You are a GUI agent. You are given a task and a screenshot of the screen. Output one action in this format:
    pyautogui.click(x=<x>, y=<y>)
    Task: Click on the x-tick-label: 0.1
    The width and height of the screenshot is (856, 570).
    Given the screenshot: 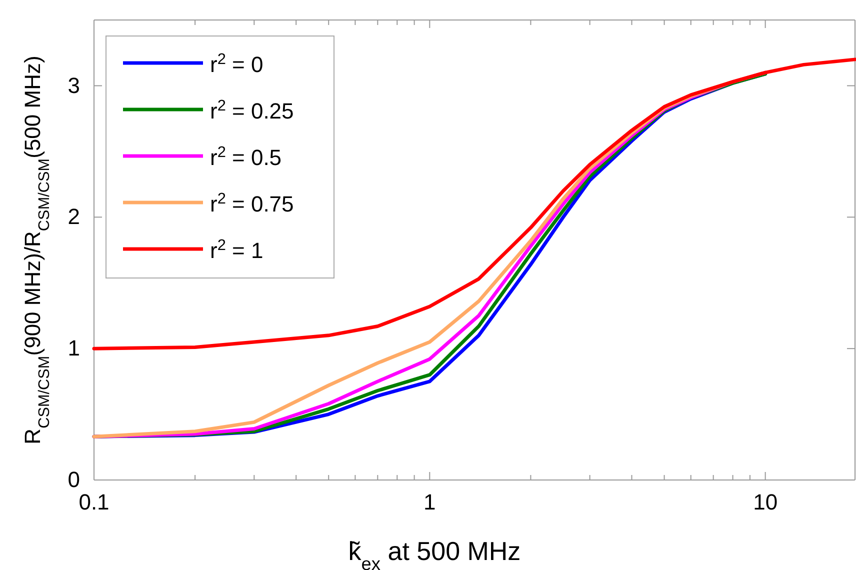 What is the action you would take?
    pyautogui.click(x=94, y=502)
    